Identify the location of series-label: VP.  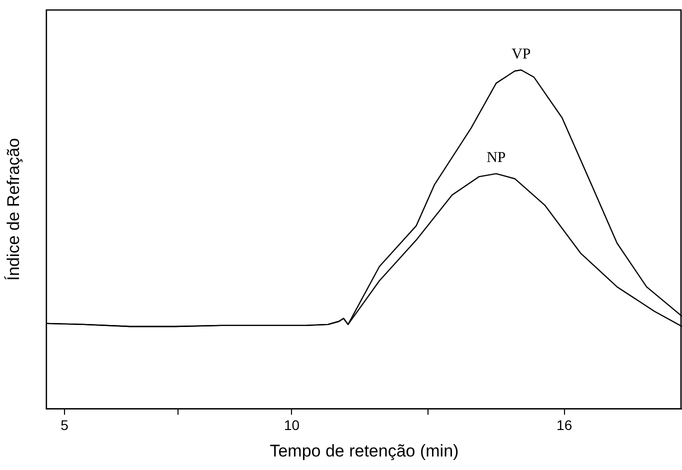
(521, 54).